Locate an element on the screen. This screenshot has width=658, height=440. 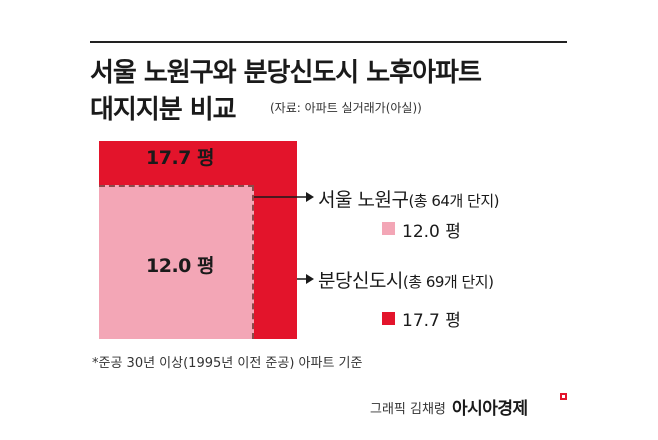
legend-bundang-detail: (총 69개 단지) is located at coordinates (448, 282).